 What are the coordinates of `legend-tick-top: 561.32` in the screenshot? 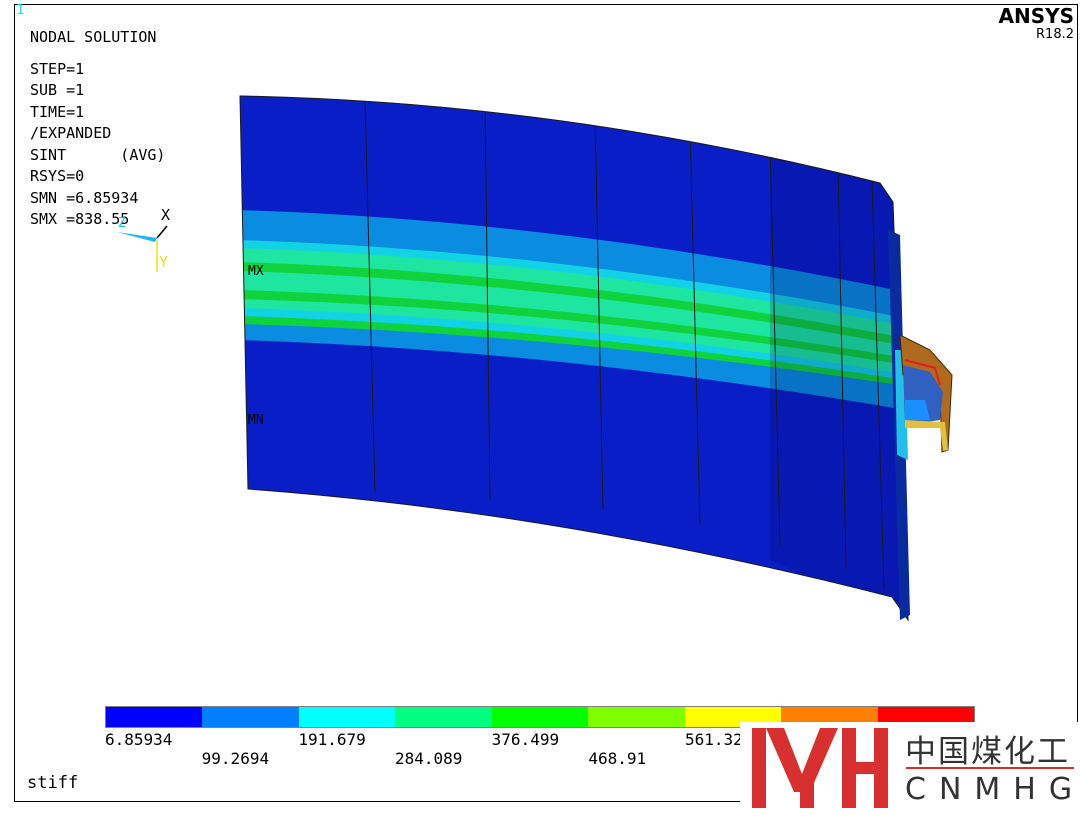 It's located at (714, 739).